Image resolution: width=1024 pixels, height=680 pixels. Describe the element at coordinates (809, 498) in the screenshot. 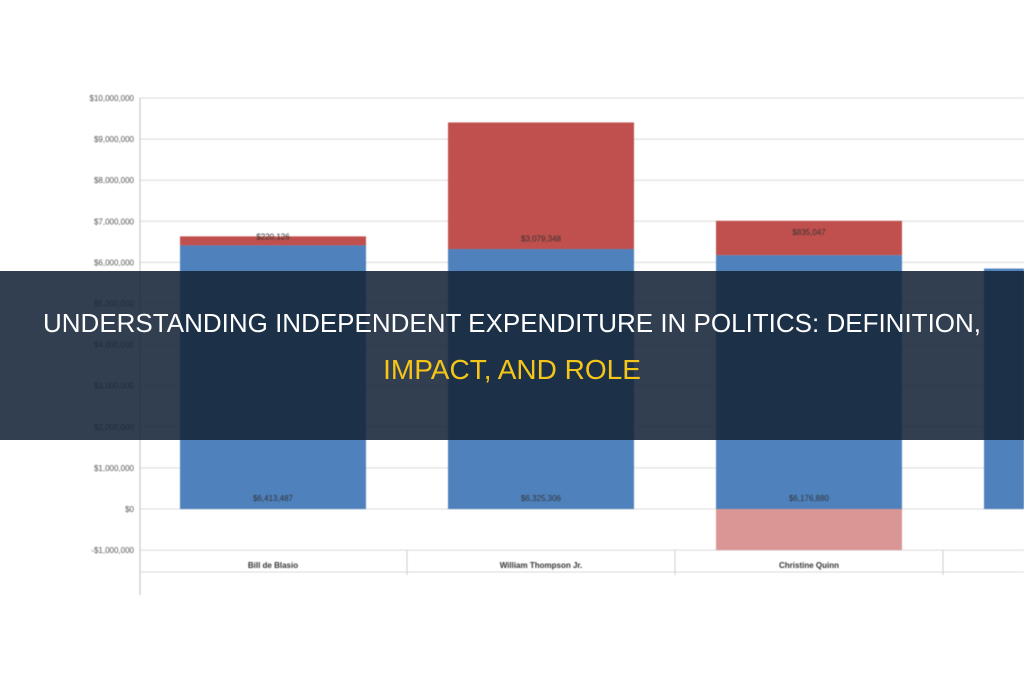

I see `data-label: $6,176,880` at that location.